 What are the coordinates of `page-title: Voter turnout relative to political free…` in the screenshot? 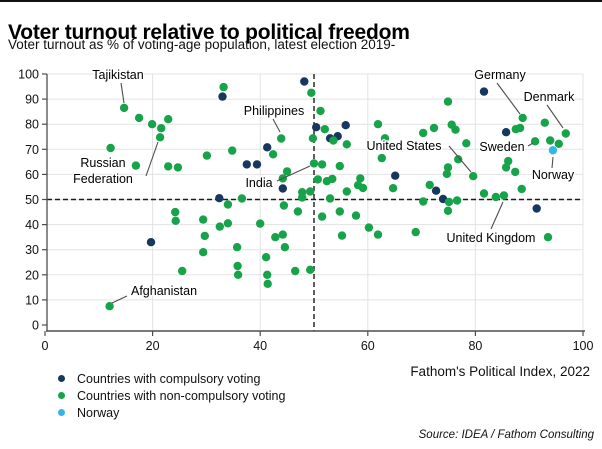 It's located at (209, 33).